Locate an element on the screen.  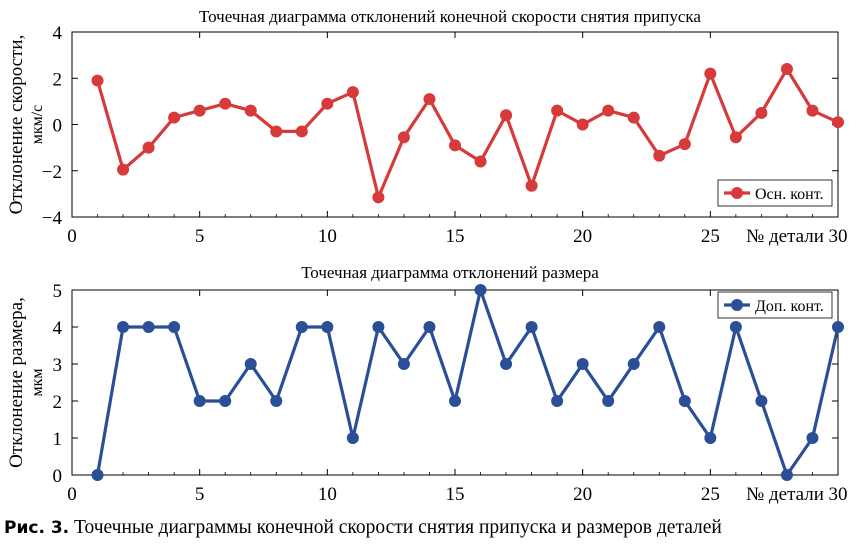
y-tick-label: 3 is located at coordinates (58, 365).